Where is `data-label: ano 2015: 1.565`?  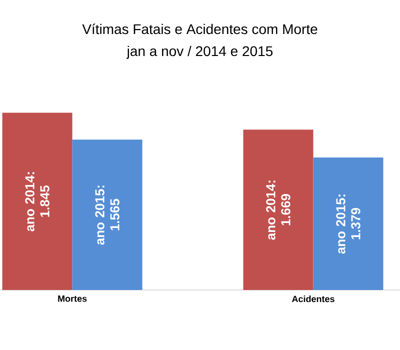
data-label: ano 2015: 1.565 is located at coordinates (107, 215).